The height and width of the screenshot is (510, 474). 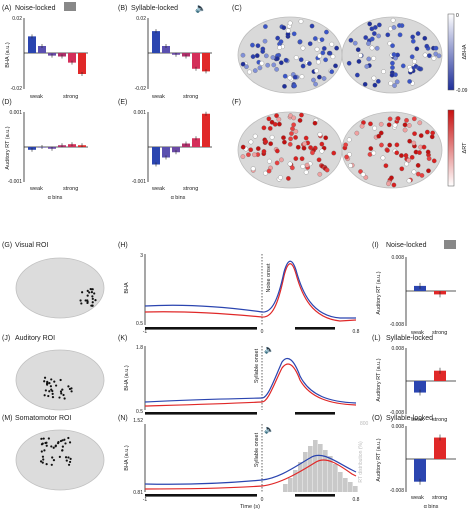 What do you see at coordinates (439, 498) in the screenshot?
I see `panel-o-strong: strong` at bounding box center [439, 498].